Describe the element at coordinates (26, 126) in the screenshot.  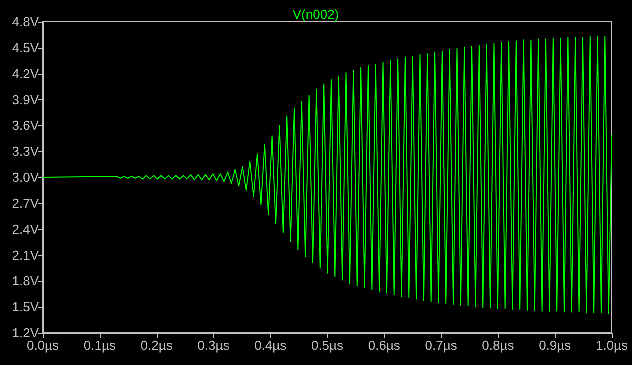
I see `y-tick-label: 3.6V` at that location.